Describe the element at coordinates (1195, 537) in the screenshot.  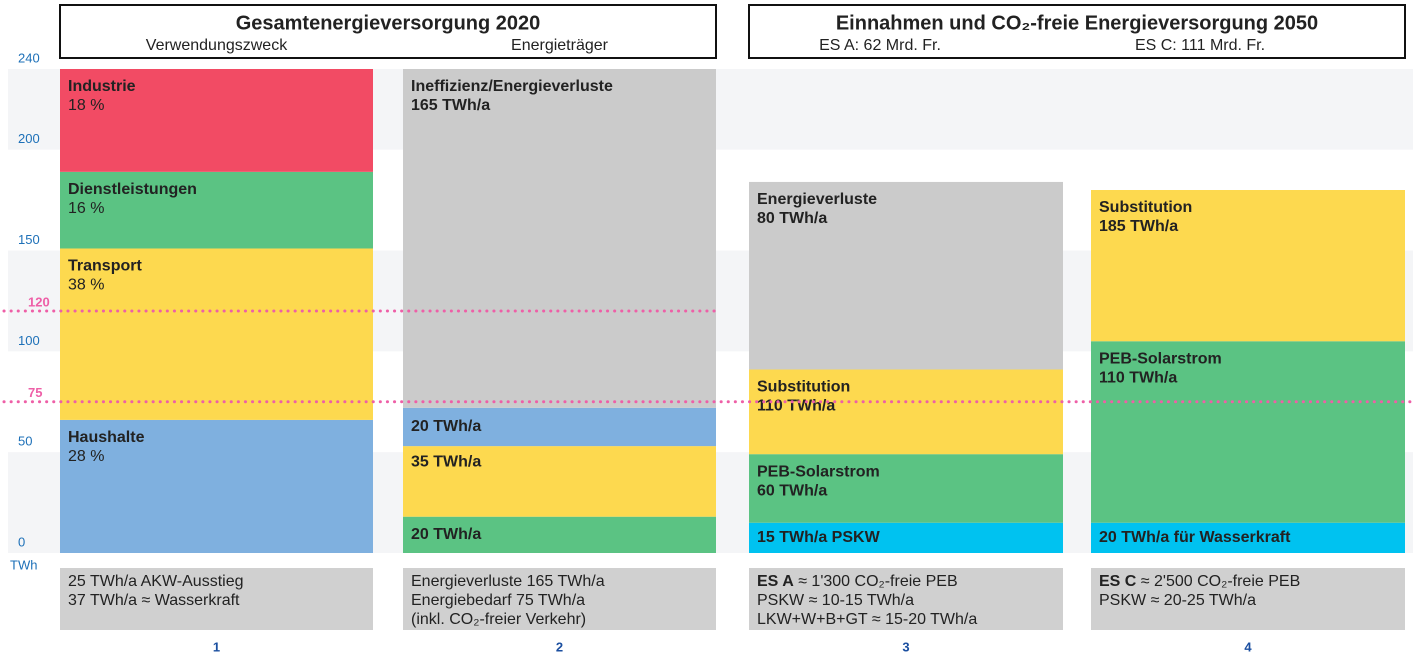
I see `segment-label: 20 TWh/a für Wasserkraft` at that location.